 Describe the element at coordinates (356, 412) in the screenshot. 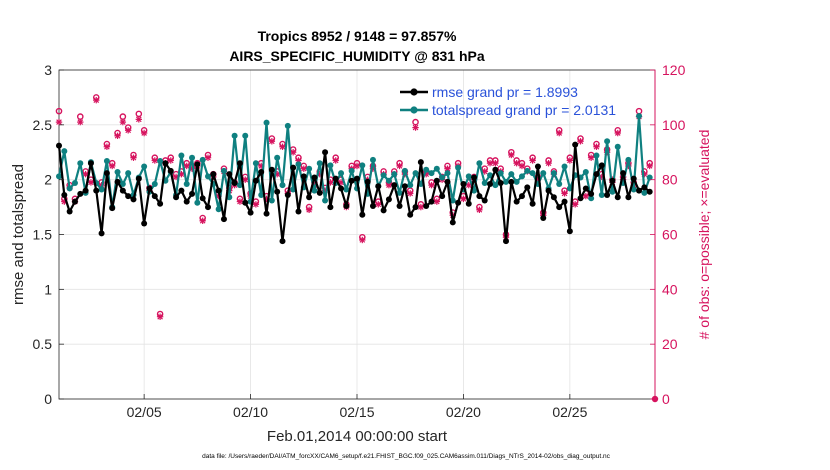

I see `x-tick-label: 02/15` at that location.